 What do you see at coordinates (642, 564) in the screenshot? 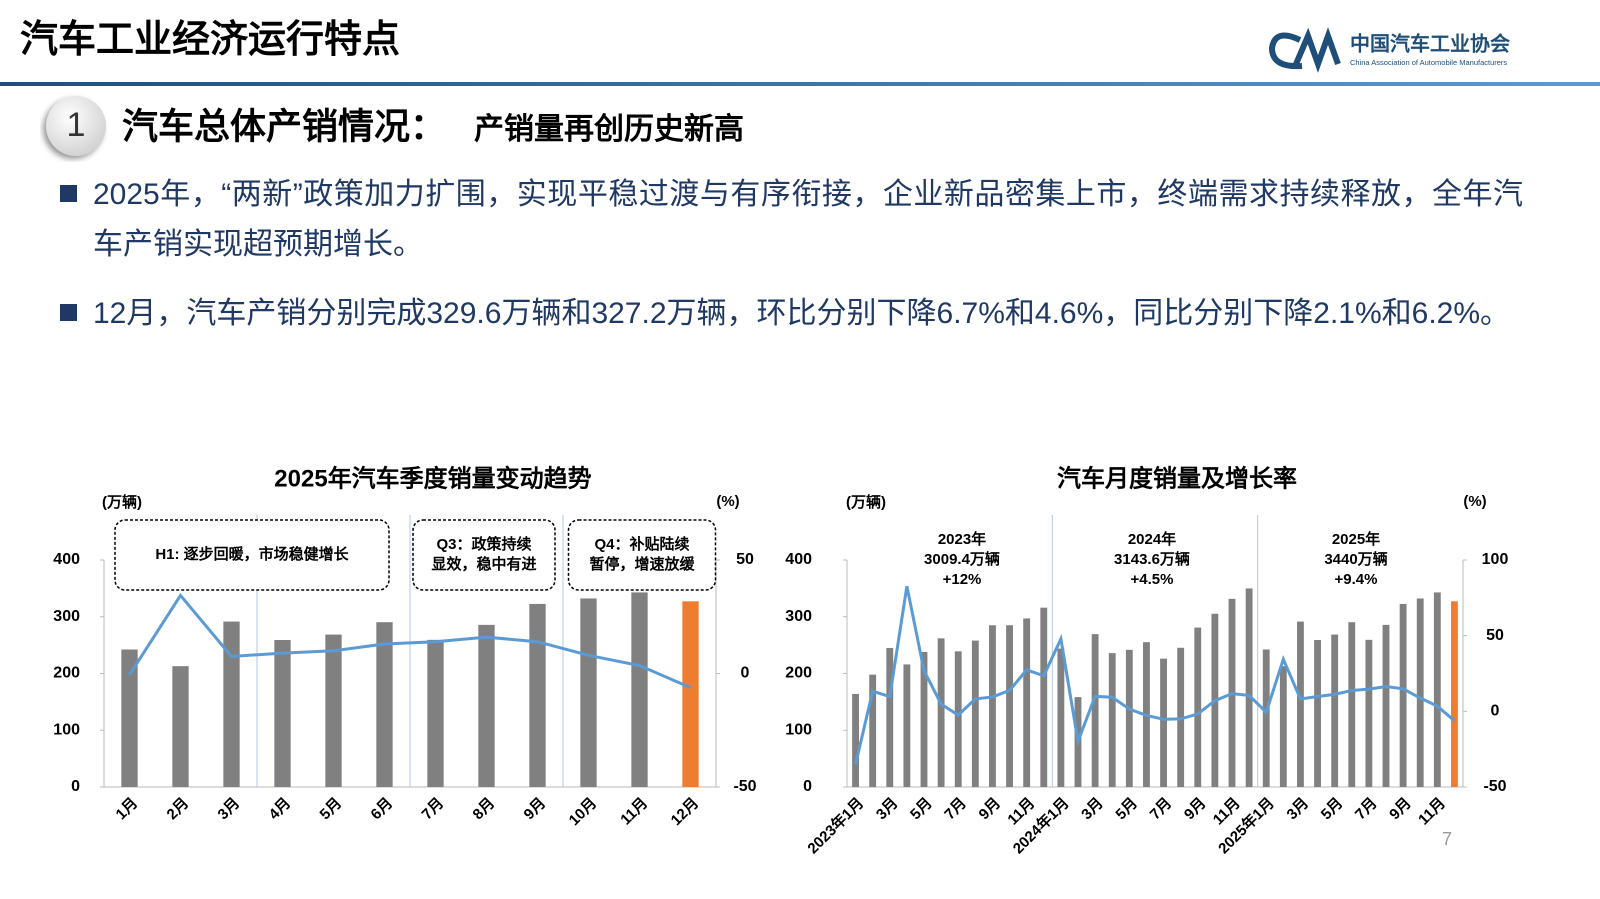
I see `annotation-text: 暂停，增速放缓` at bounding box center [642, 564].